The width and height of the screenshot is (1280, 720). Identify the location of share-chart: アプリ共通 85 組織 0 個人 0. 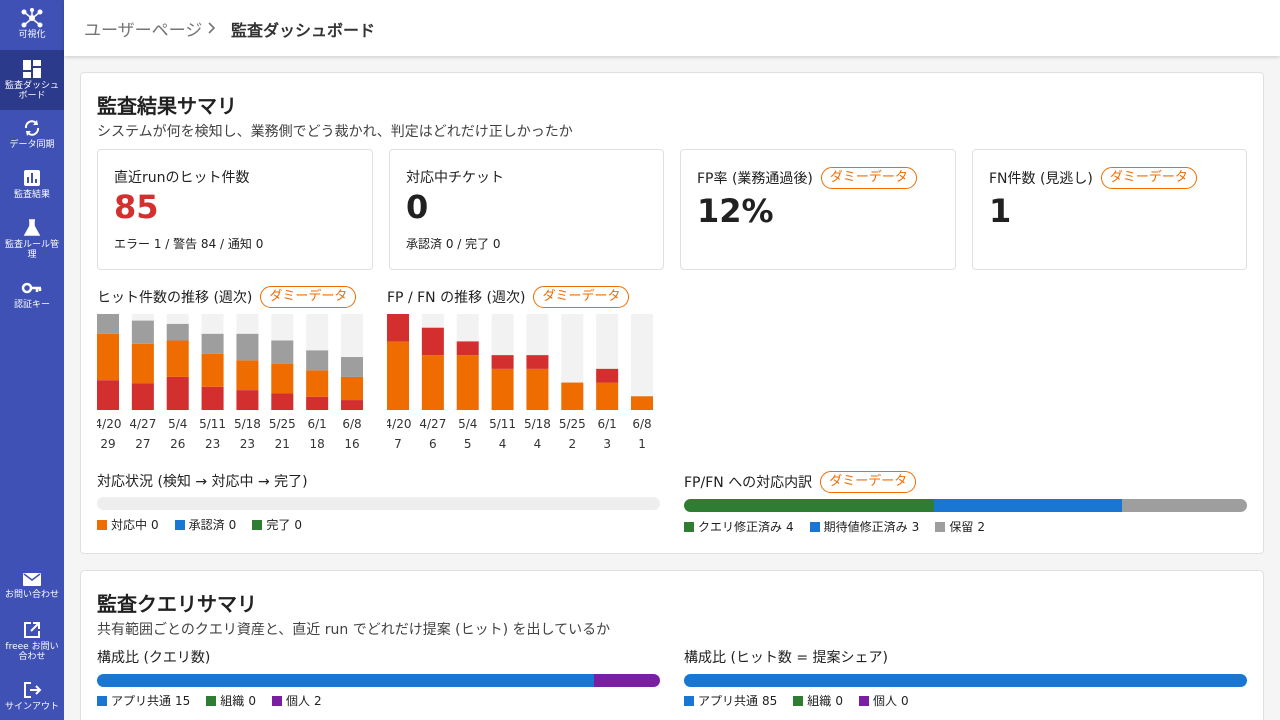
(965, 694).